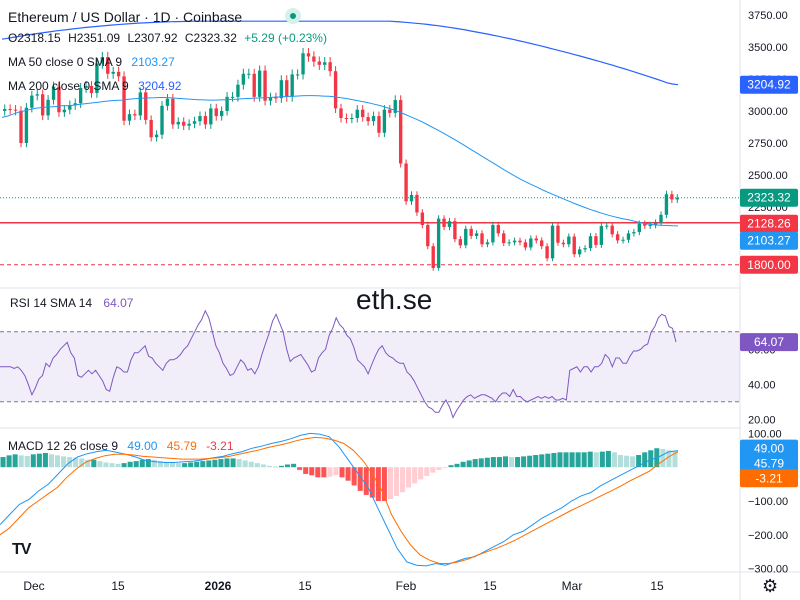 The width and height of the screenshot is (800, 600). Describe the element at coordinates (768, 176) in the screenshot. I see `price-tick-label: 2500.00` at that location.